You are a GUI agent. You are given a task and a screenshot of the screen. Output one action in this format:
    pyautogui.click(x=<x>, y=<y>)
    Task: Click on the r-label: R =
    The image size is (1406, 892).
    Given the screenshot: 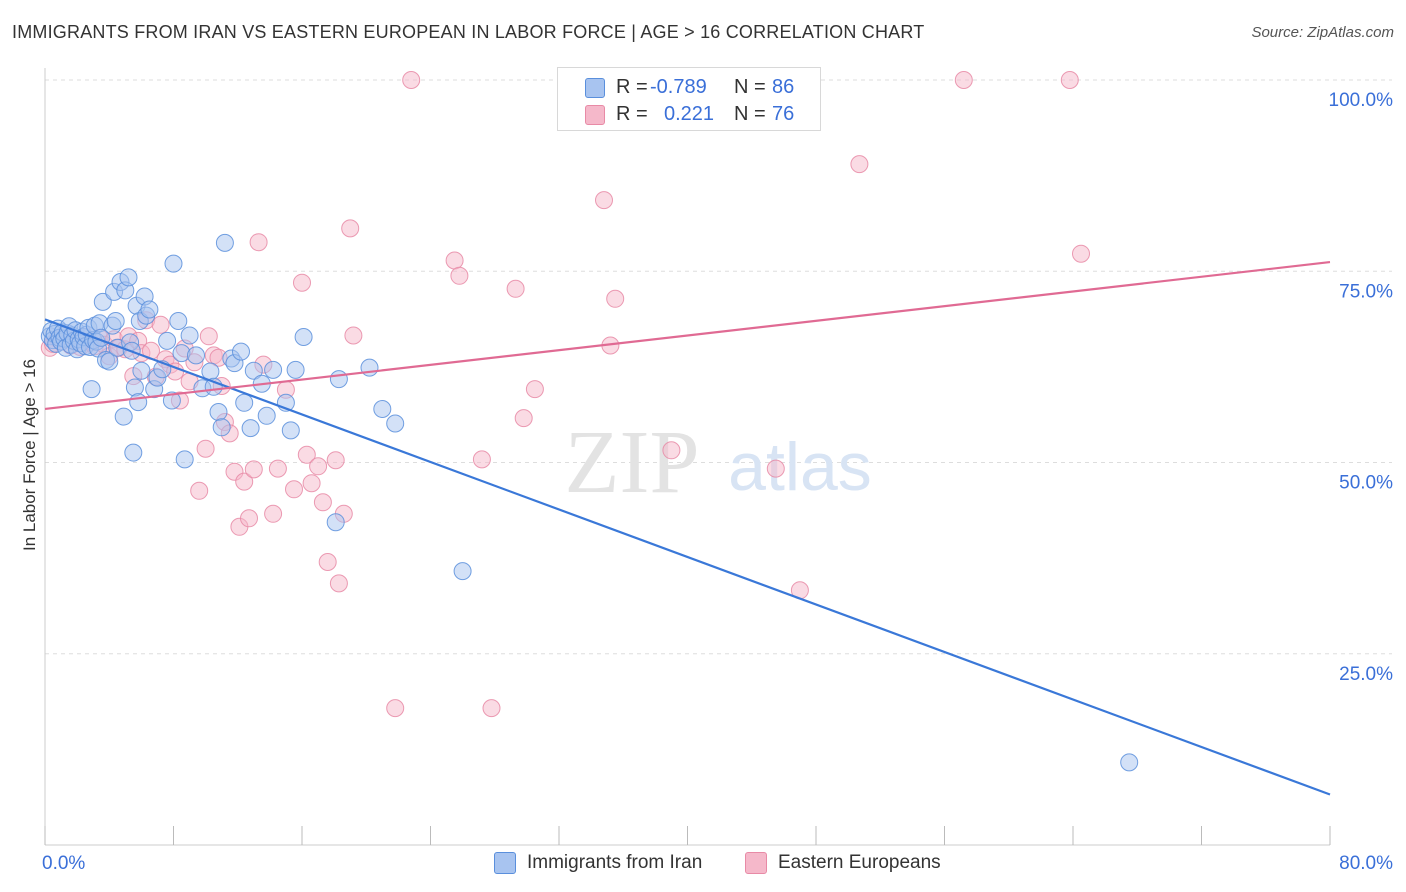 What is the action you would take?
    pyautogui.click(x=632, y=87)
    